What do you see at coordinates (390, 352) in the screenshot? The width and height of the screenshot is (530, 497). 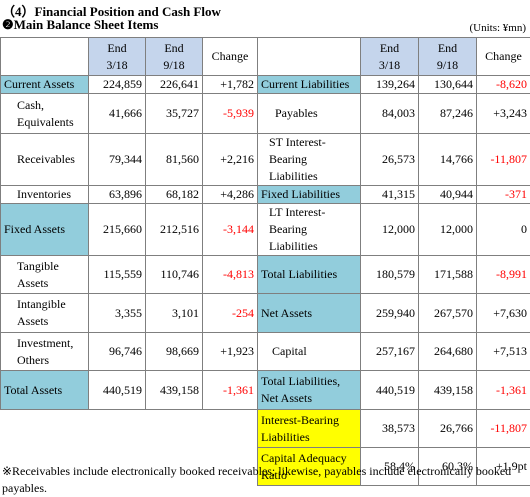 I see `value-cell: 257,167` at bounding box center [390, 352].